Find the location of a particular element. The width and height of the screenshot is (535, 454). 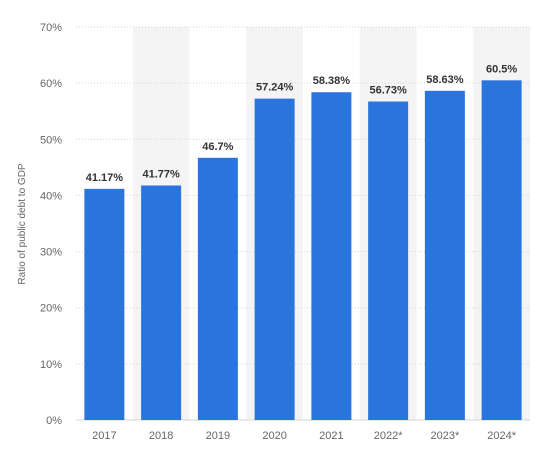

x-tick-label: 2017 is located at coordinates (104, 436).